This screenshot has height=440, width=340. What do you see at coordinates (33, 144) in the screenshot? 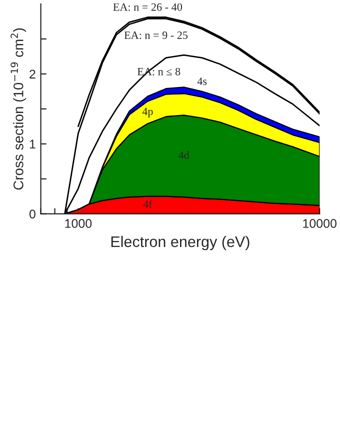
I see `y-tick-label: 1` at bounding box center [33, 144].